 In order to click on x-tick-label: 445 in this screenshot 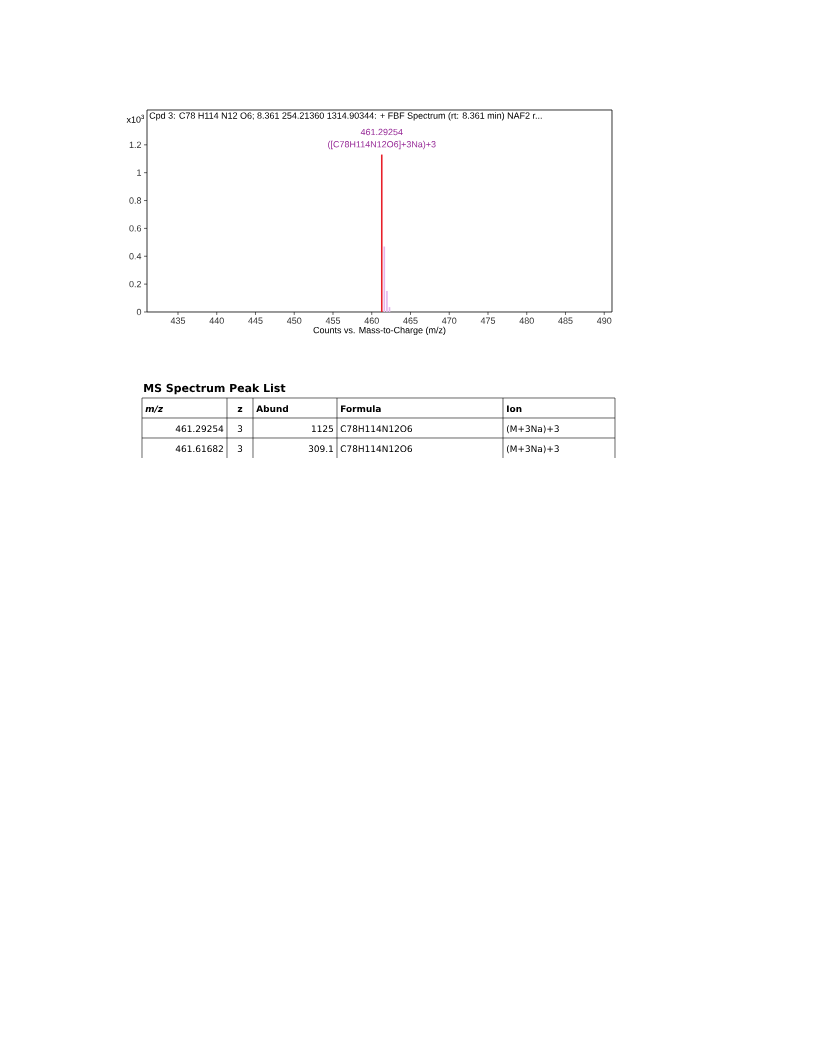, I will do `click(255, 320)`.